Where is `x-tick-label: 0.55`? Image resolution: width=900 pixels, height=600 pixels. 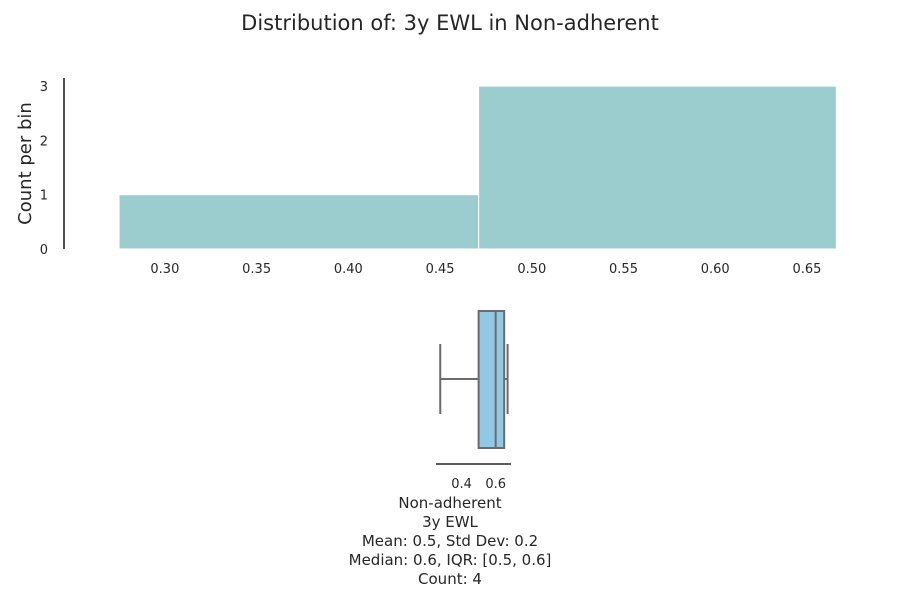 x-tick-label: 0.55 is located at coordinates (623, 269).